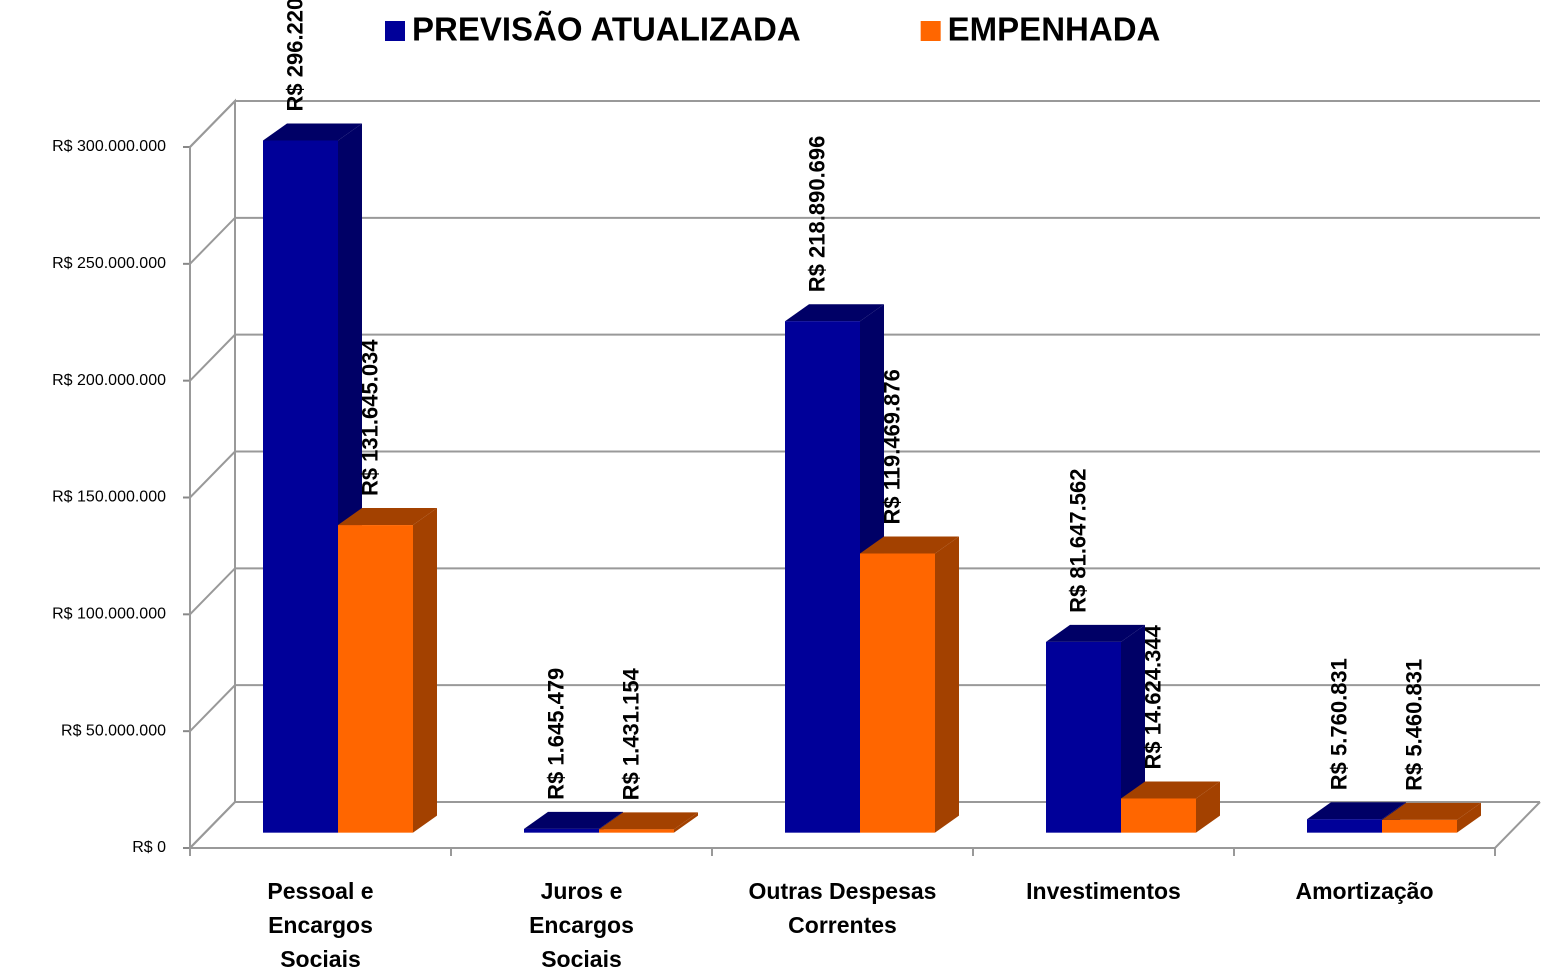 The width and height of the screenshot is (1546, 971). Describe the element at coordinates (1054, 29) in the screenshot. I see `legend-label: EMPENHADA` at that location.